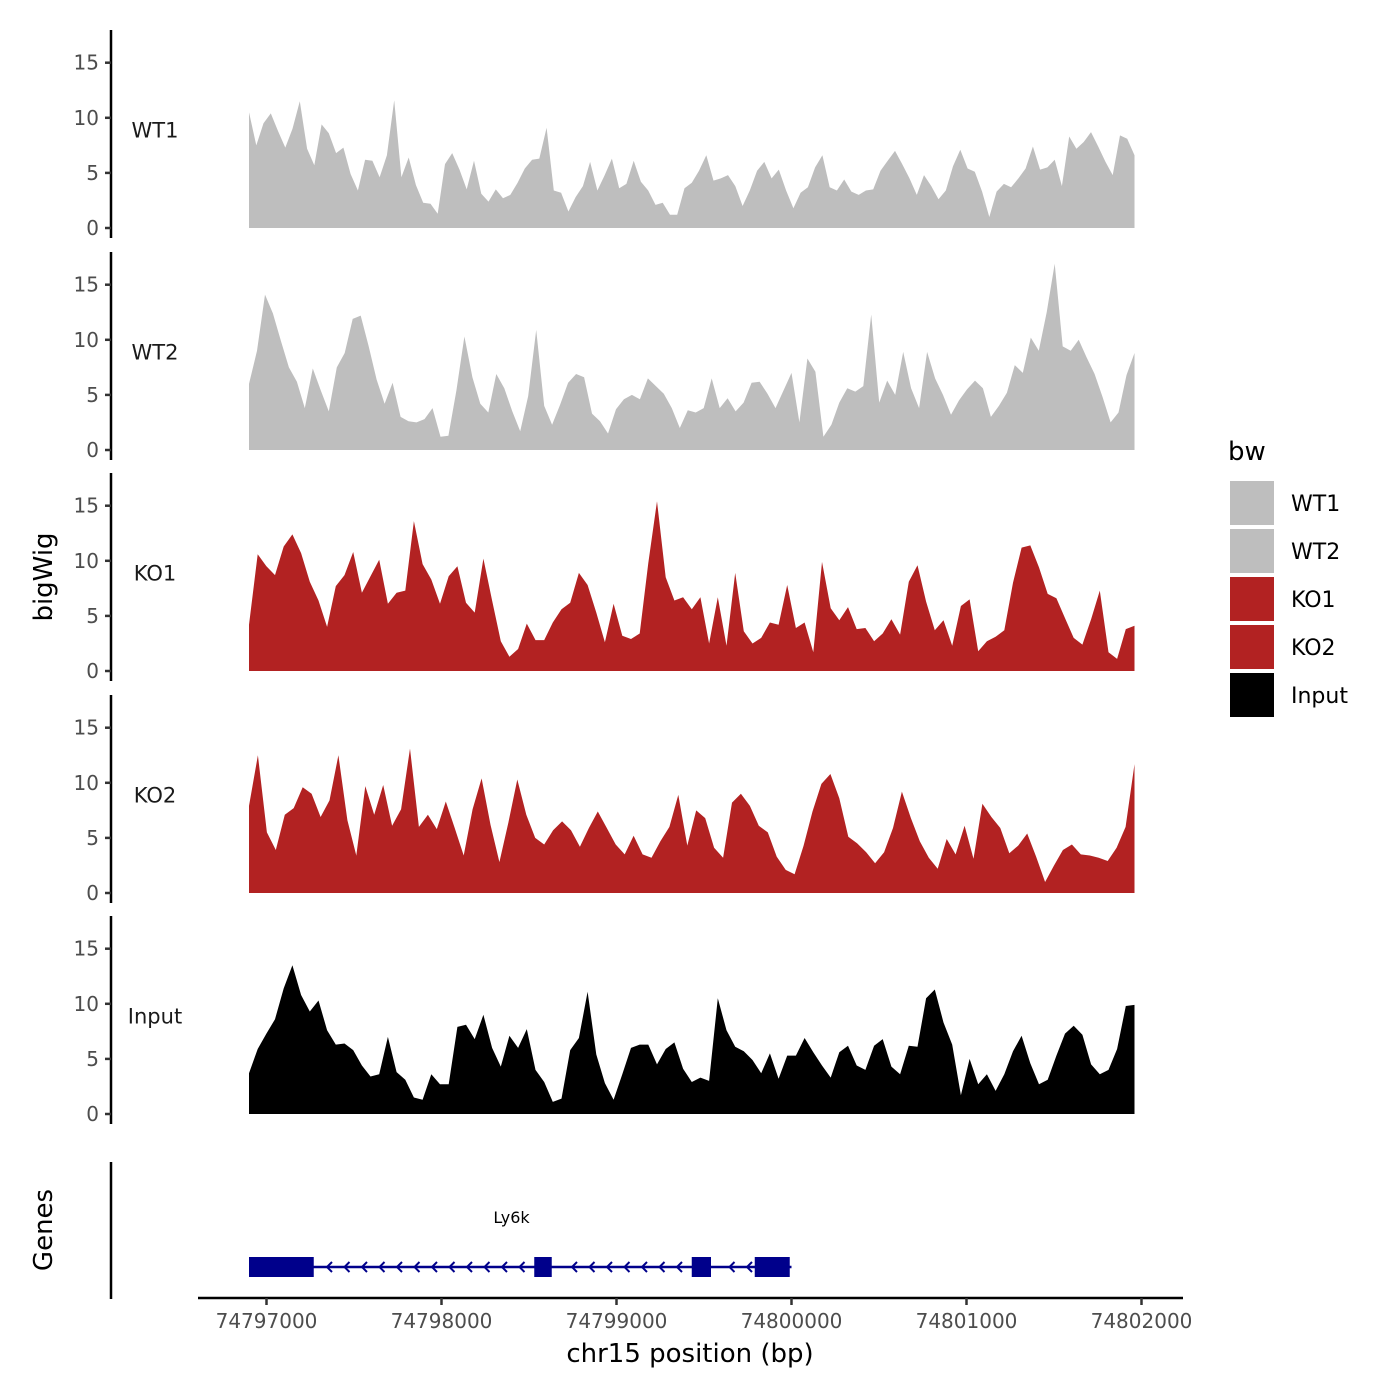  What do you see at coordinates (792, 1321) in the screenshot?
I see `x-tick-label: 74800000` at bounding box center [792, 1321].